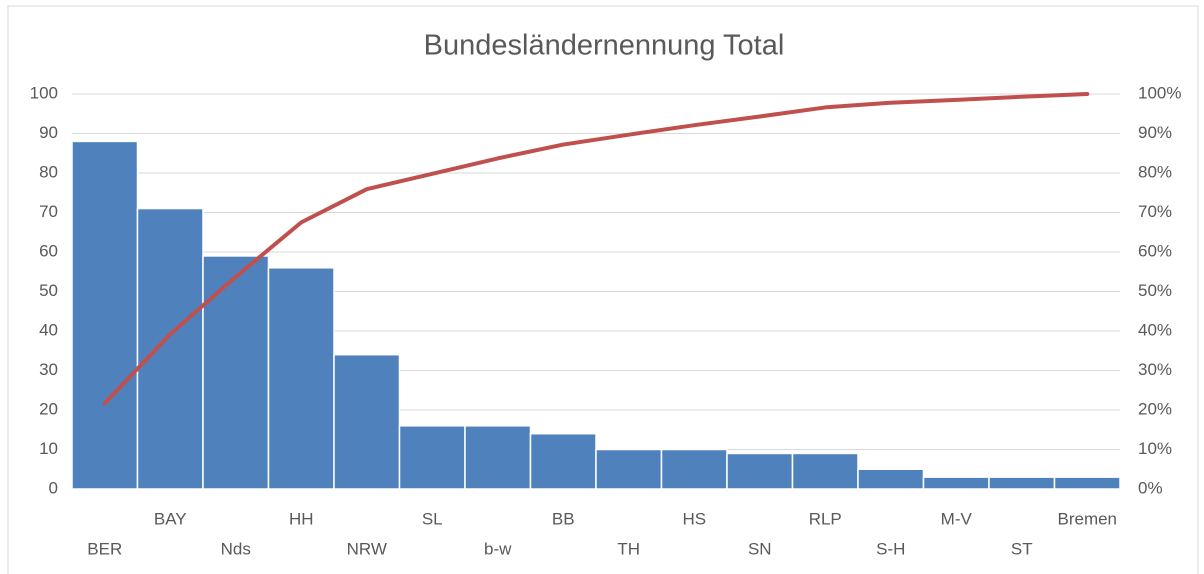  I want to click on x-tick-label: BB, so click(563, 518).